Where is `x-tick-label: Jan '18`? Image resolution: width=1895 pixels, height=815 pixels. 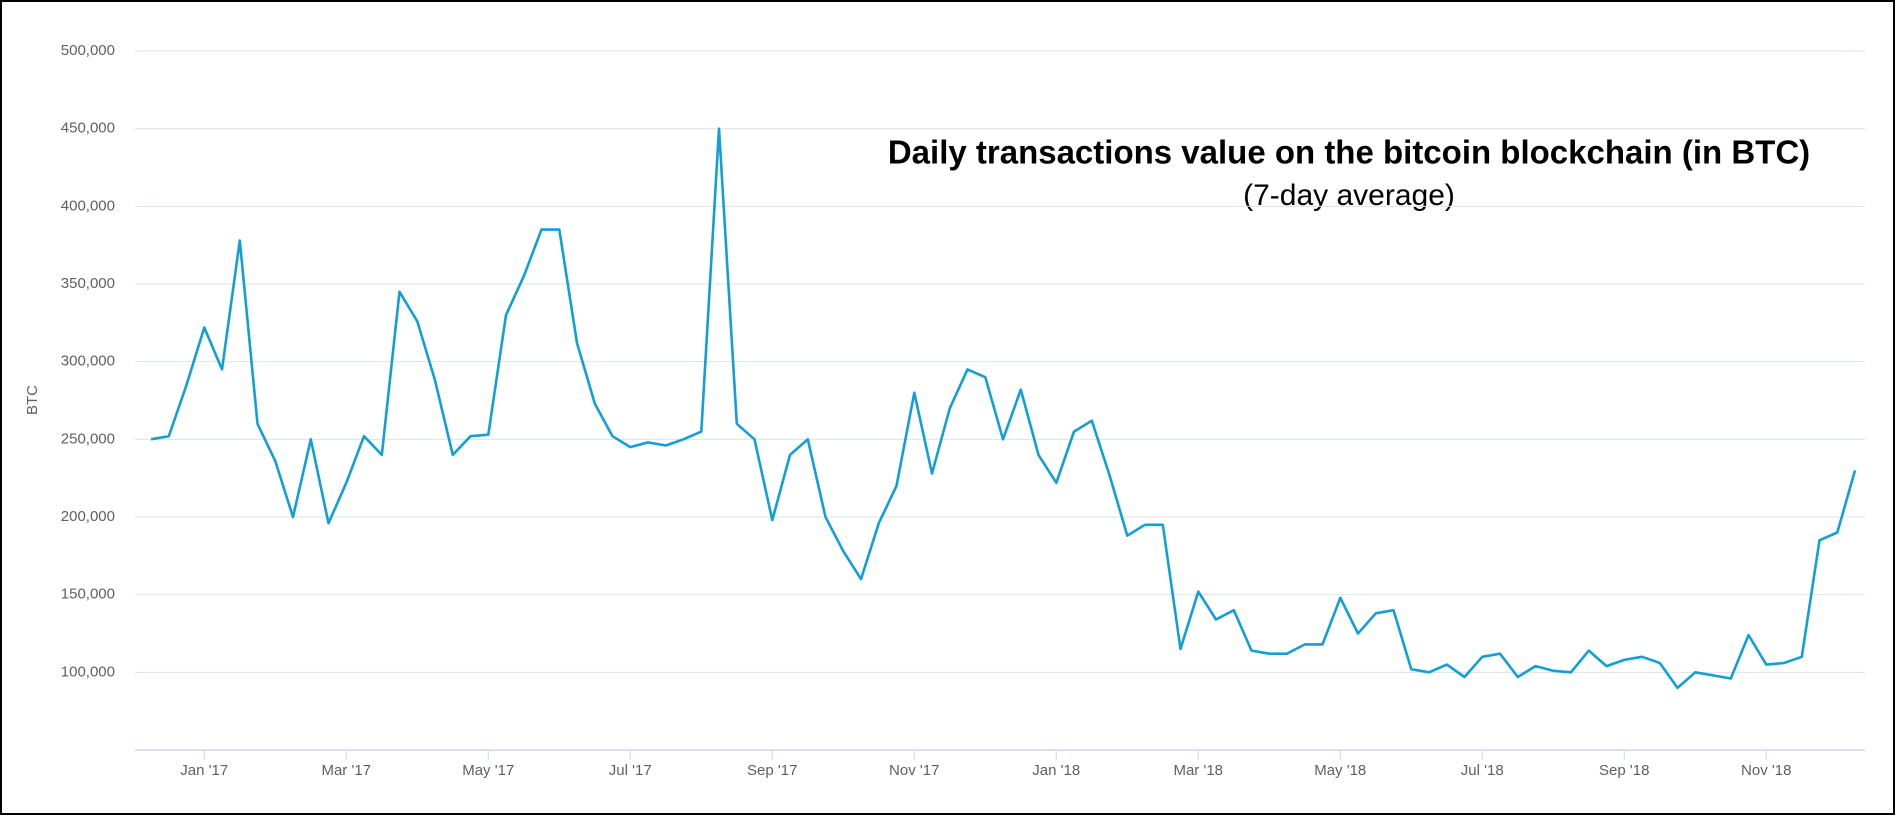 x-tick-label: Jan '18 is located at coordinates (1056, 770).